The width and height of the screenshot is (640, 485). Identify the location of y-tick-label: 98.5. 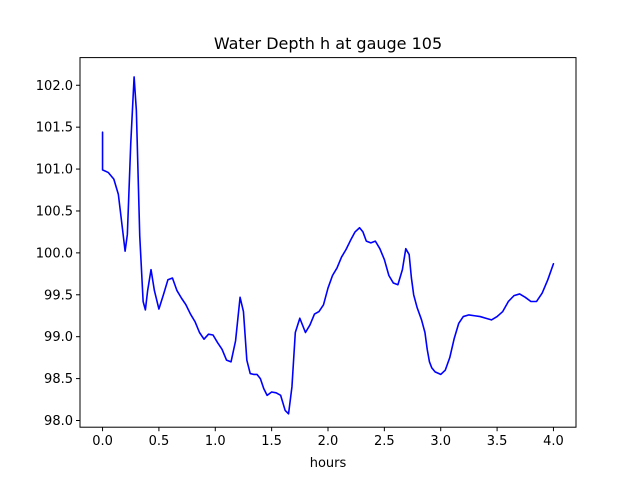
(58, 379).